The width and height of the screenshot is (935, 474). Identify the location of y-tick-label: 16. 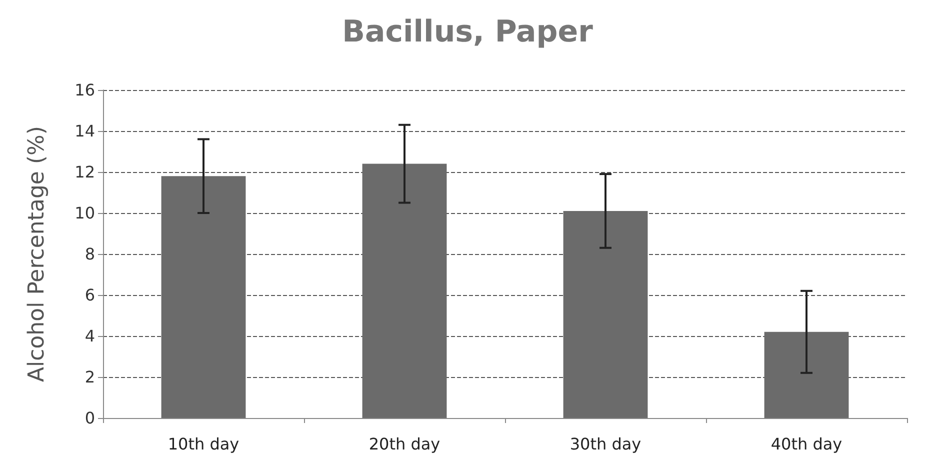
(84, 90).